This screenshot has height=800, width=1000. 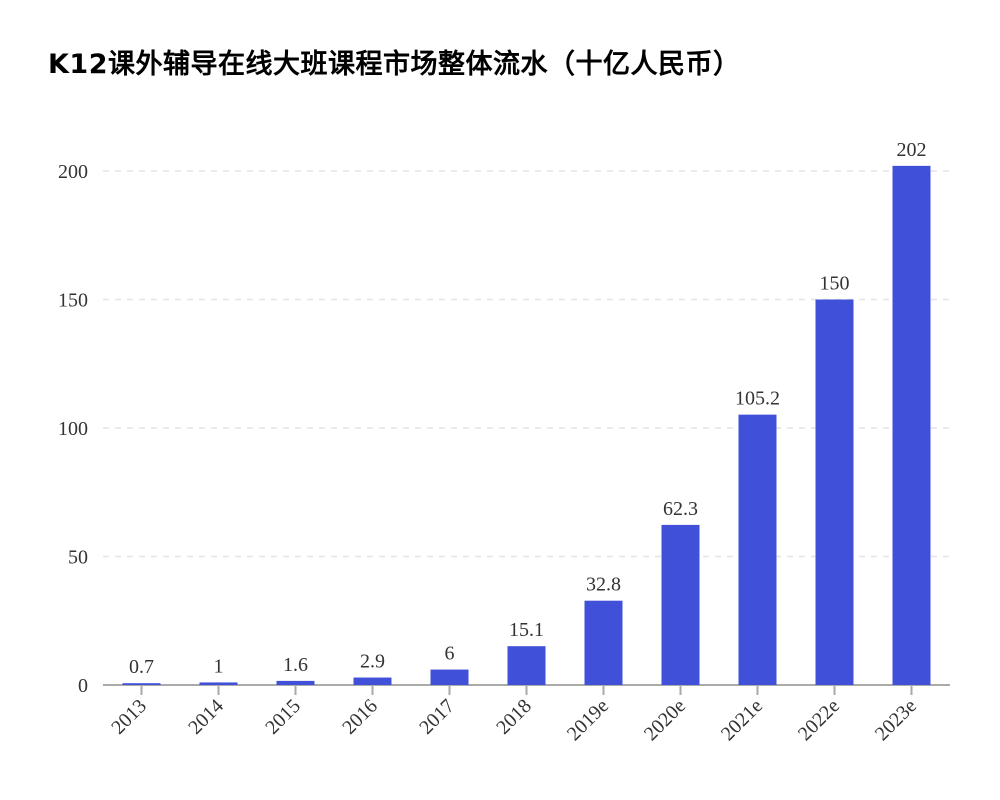 What do you see at coordinates (394, 64) in the screenshot?
I see `chart-title: K12课外辅导在线大班课程市场整体流水（十亿人民币）` at bounding box center [394, 64].